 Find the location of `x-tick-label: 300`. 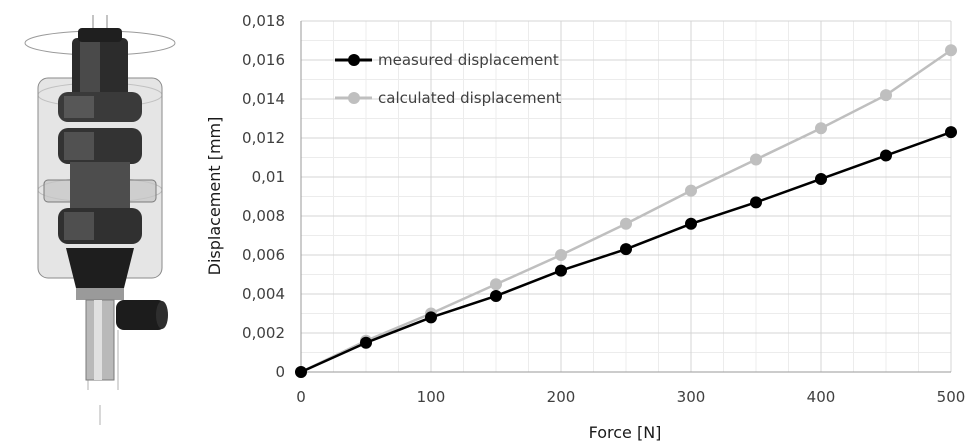

x-tick-label: 300 is located at coordinates (691, 397).